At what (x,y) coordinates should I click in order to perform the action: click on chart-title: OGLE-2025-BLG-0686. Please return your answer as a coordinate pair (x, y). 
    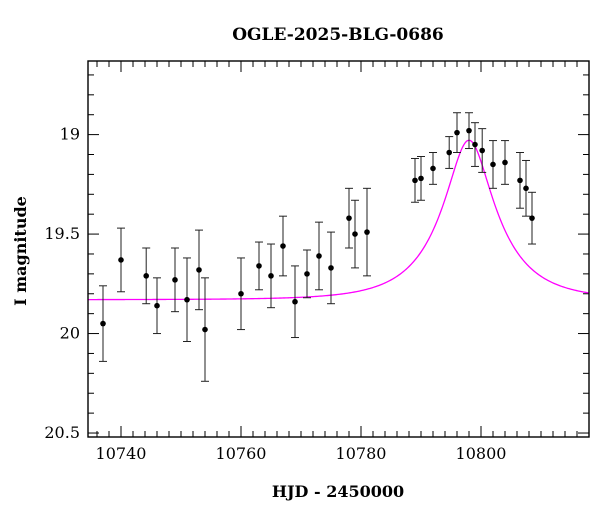
    Looking at the image, I should click on (338, 35).